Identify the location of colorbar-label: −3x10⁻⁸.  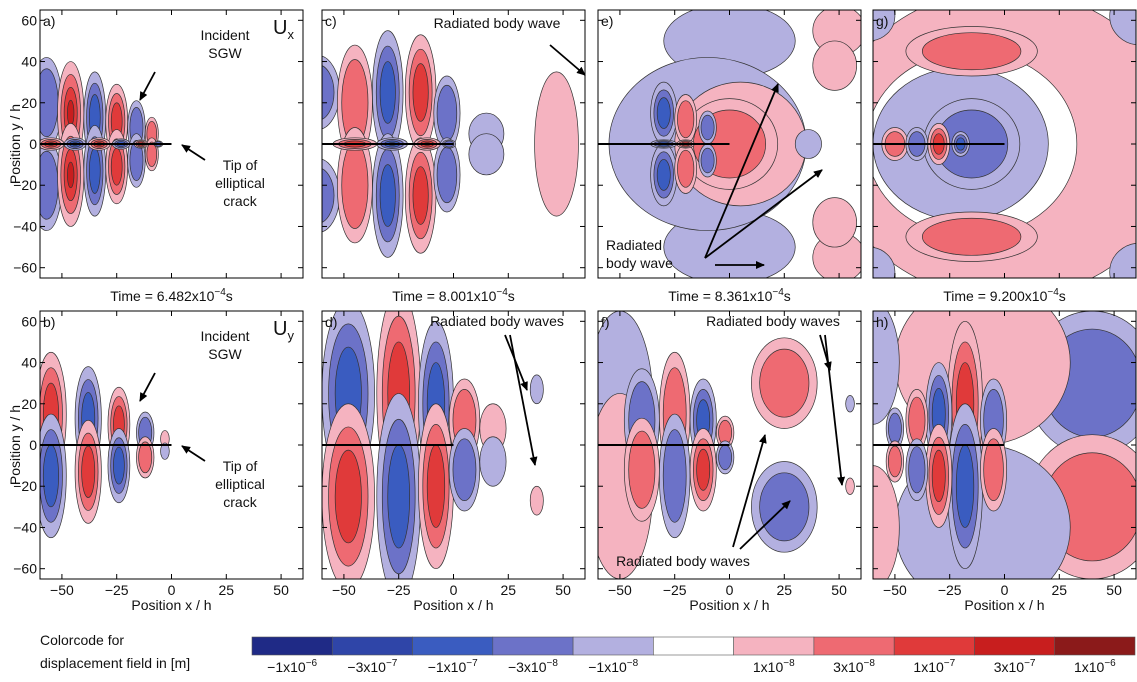
(533, 666).